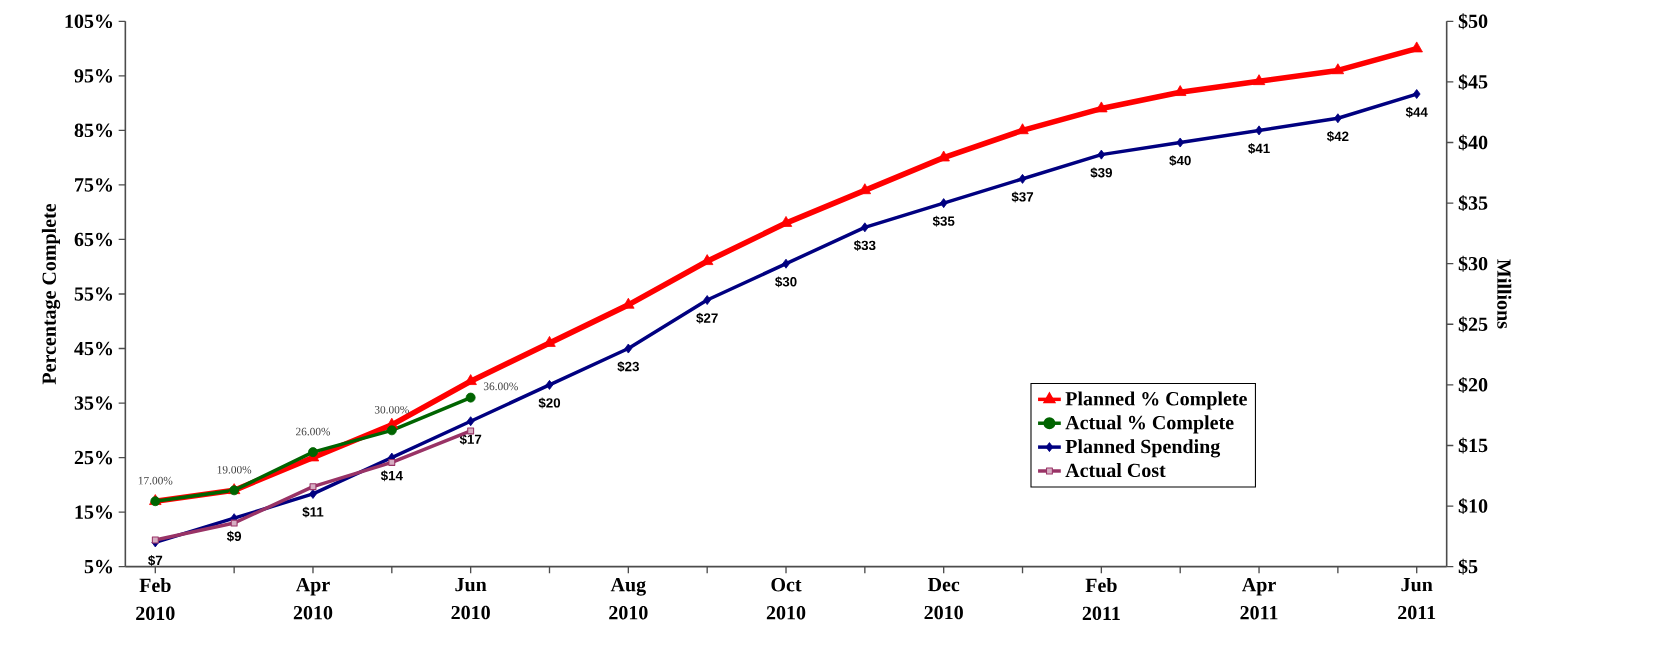 The width and height of the screenshot is (1680, 652). What do you see at coordinates (313, 599) in the screenshot?
I see `x-tick-label: Apr 2010` at bounding box center [313, 599].